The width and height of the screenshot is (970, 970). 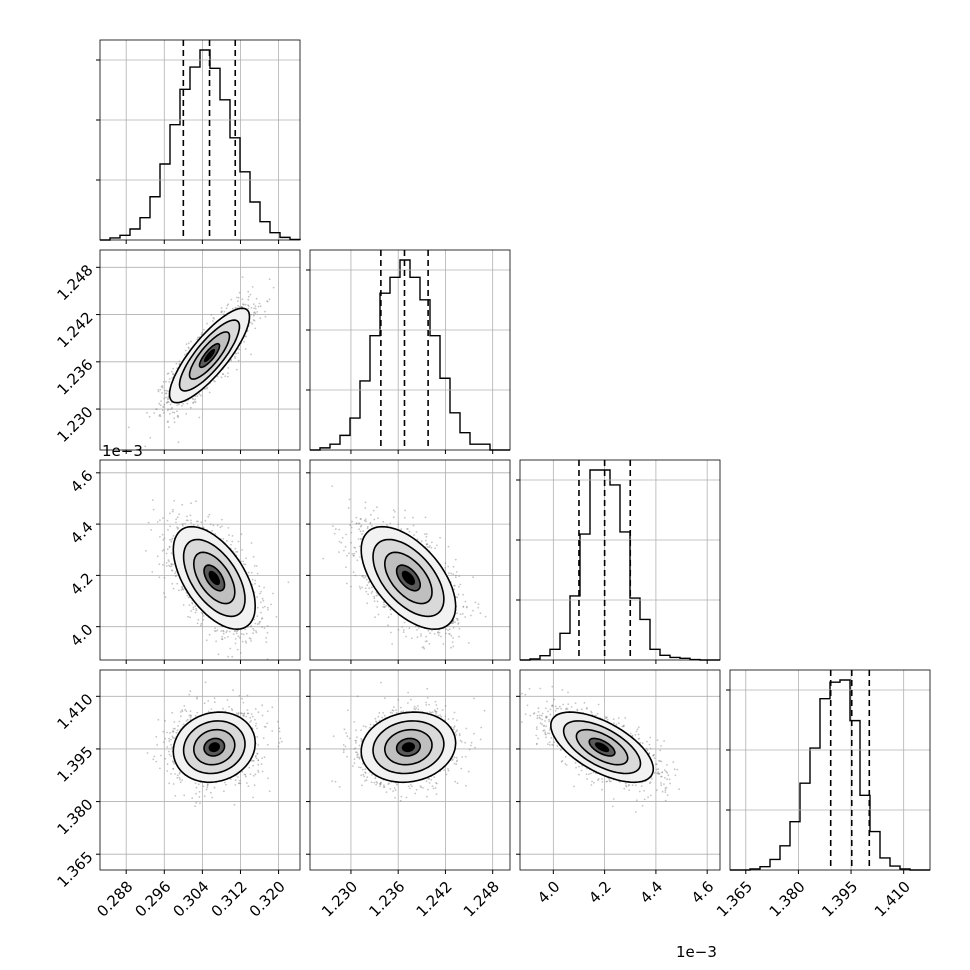 What do you see at coordinates (214, 578) in the screenshot?
I see `contour-line` at bounding box center [214, 578].